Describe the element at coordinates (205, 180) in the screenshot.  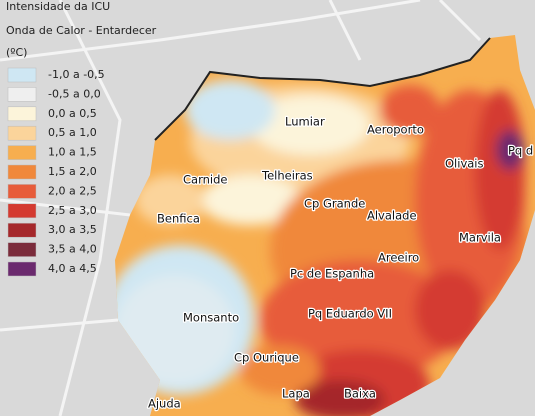
I see `place-label: Carnide` at that location.